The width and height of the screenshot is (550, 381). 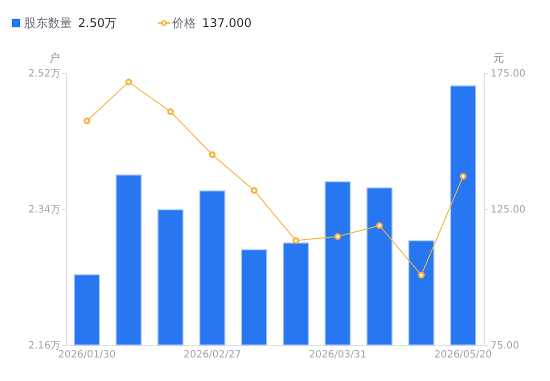 What do you see at coordinates (97, 23) in the screenshot?
I see `text: 2.50万` at bounding box center [97, 23].